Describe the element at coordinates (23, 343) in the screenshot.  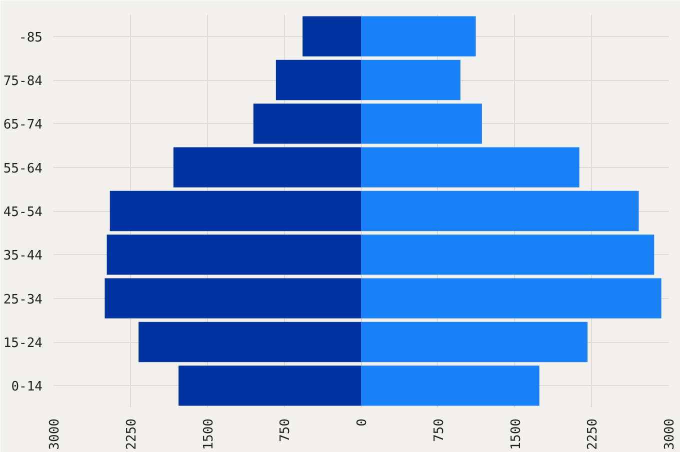
I see `y-tick-label: 15-24` at that location.